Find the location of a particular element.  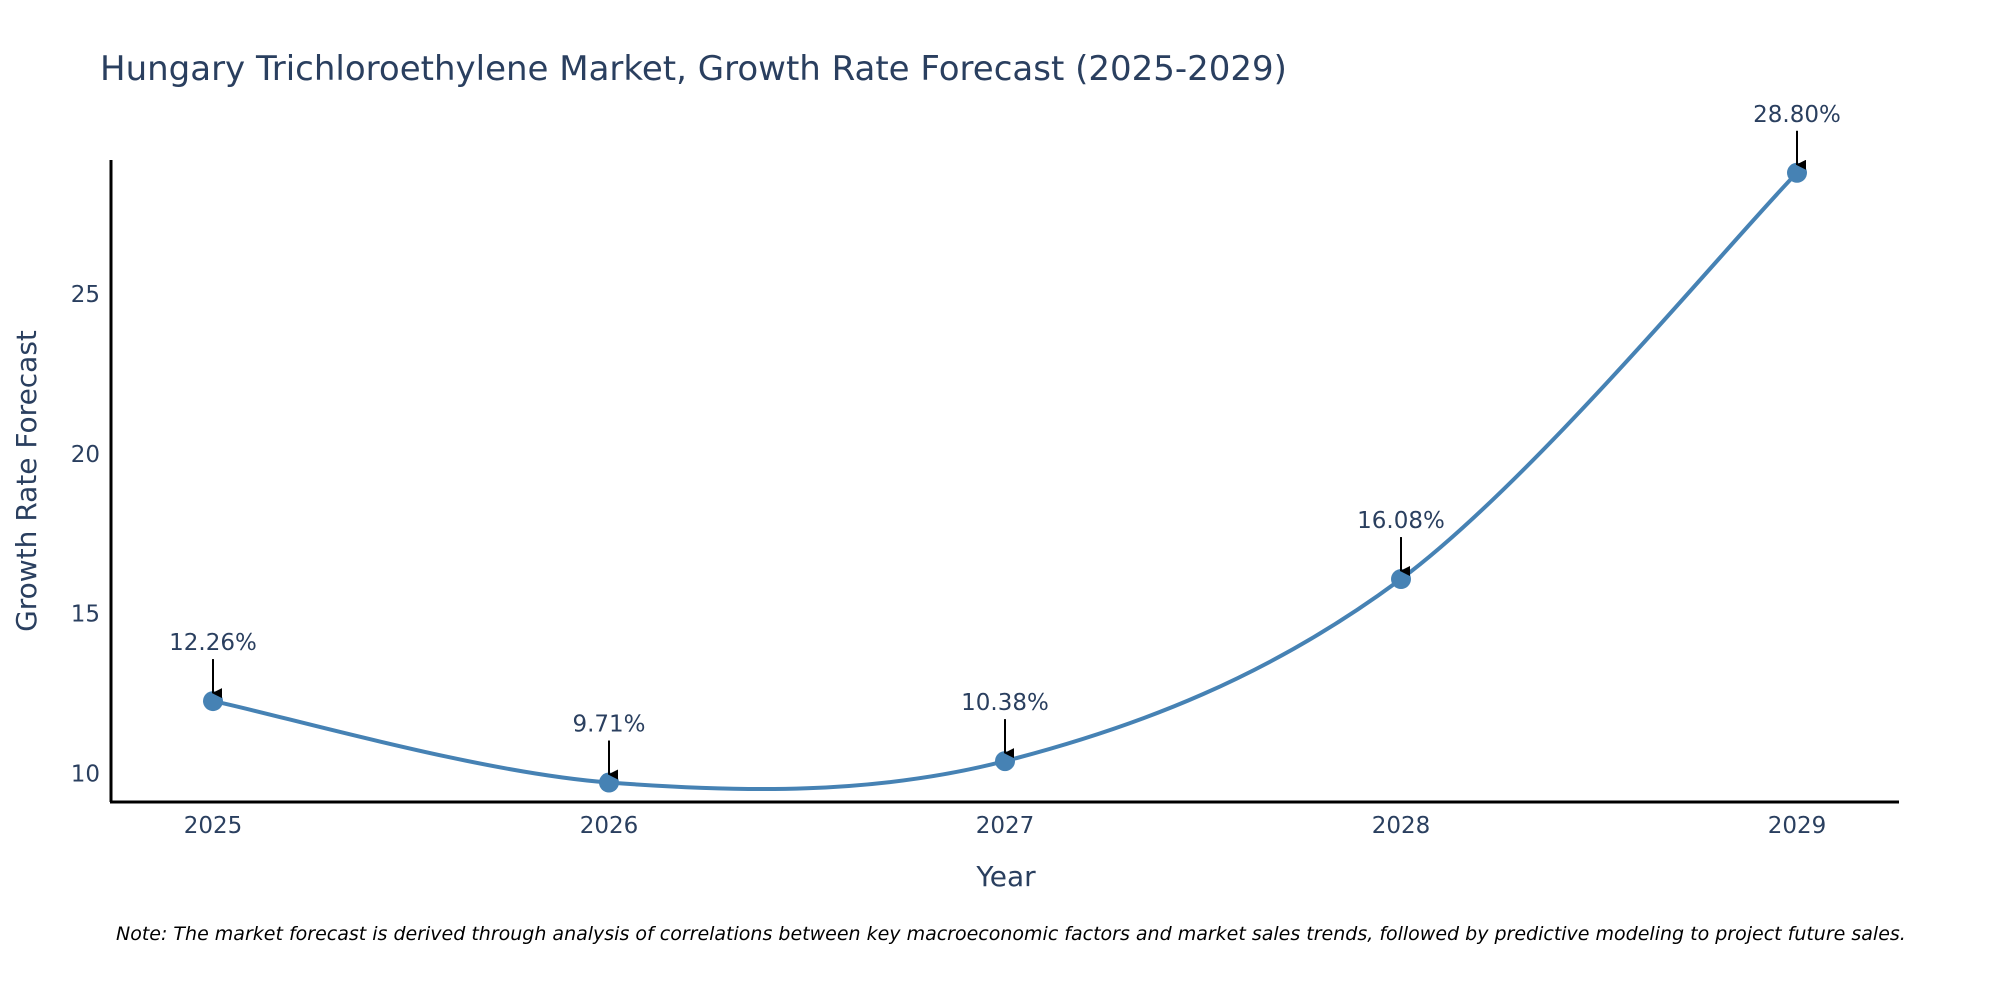

data-label: 16.08% is located at coordinates (1401, 521).